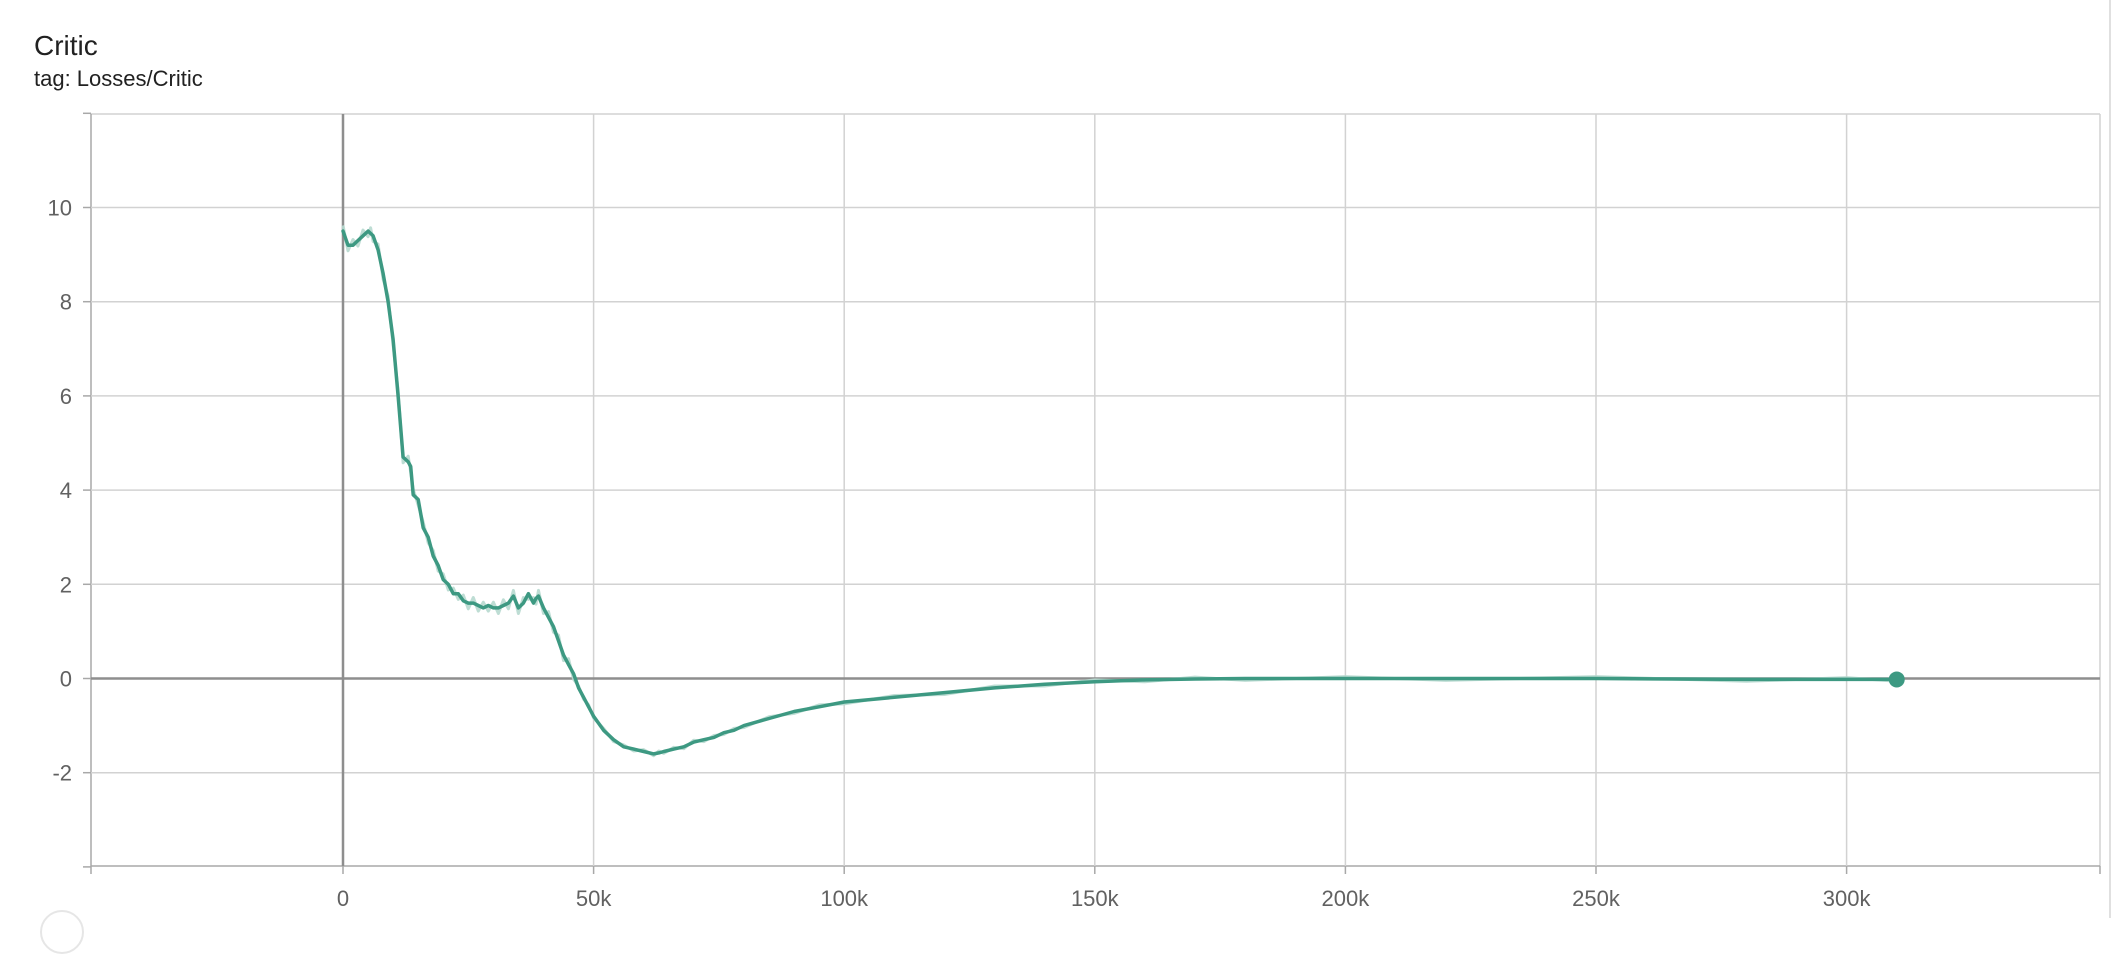 The width and height of the screenshot is (2116, 954). What do you see at coordinates (1346, 898) in the screenshot?
I see `x-tick-label: 200k` at bounding box center [1346, 898].